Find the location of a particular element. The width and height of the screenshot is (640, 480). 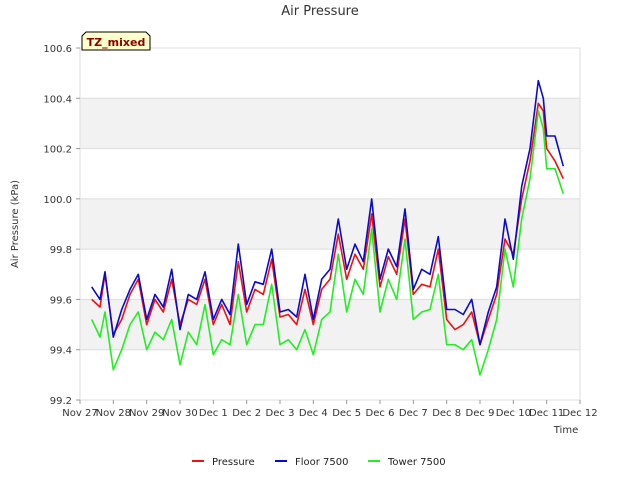

y-tick-label: 99.2 is located at coordinates (61, 401).